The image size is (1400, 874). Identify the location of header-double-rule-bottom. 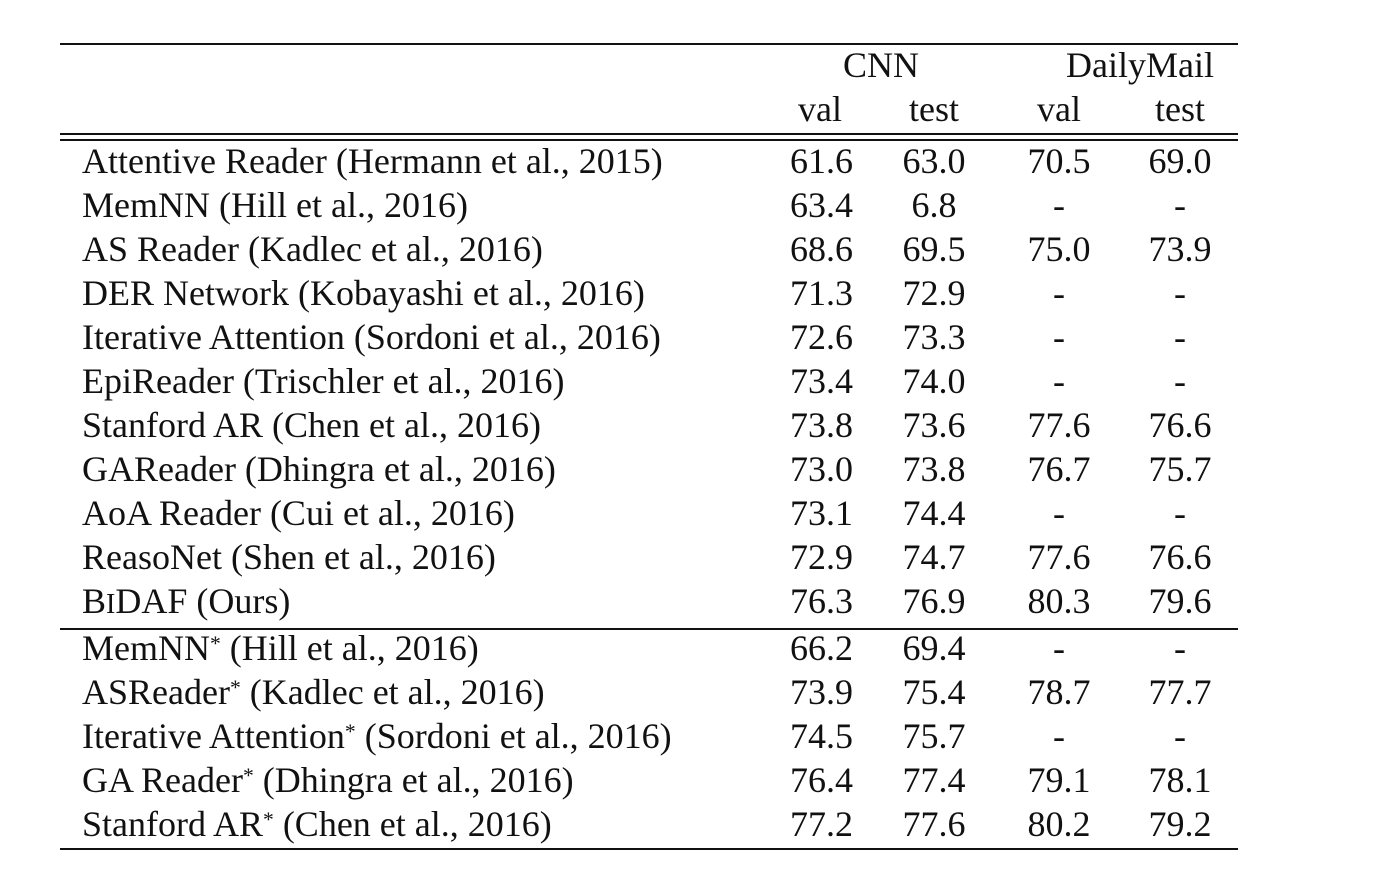
(649, 140).